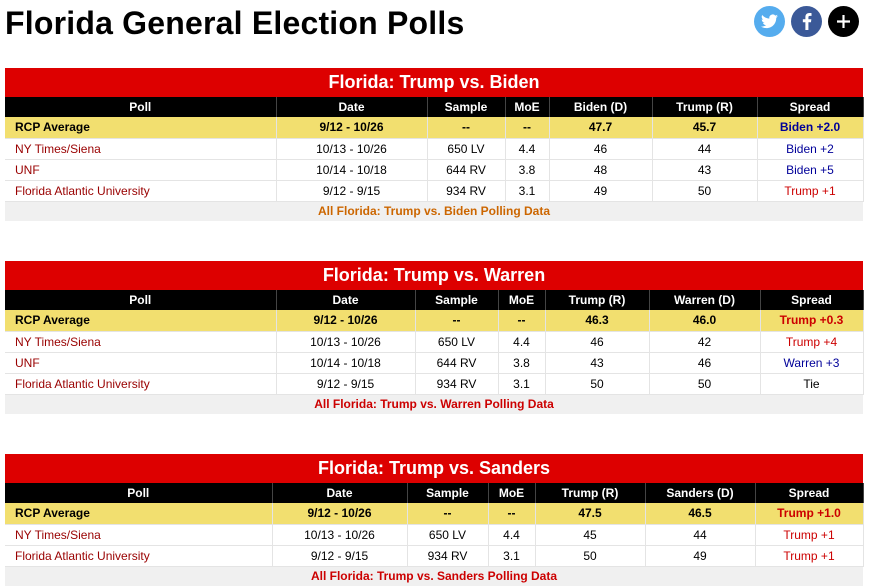 This screenshot has height=587, width=873. What do you see at coordinates (597, 321) in the screenshot?
I see `poll-value-a: 46.3` at bounding box center [597, 321].